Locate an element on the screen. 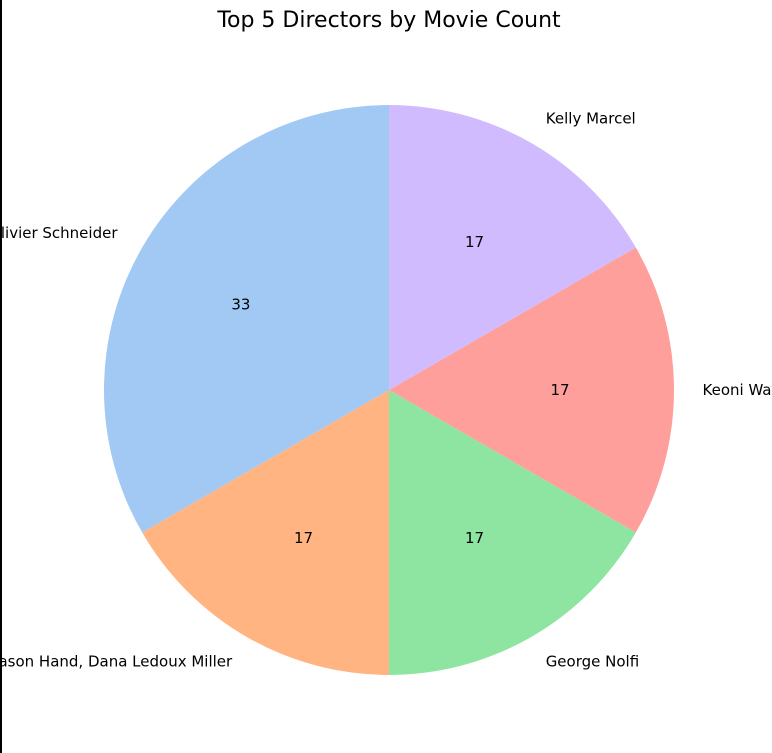 The height and width of the screenshot is (753, 772). slice-value-label: 33 is located at coordinates (240, 305).